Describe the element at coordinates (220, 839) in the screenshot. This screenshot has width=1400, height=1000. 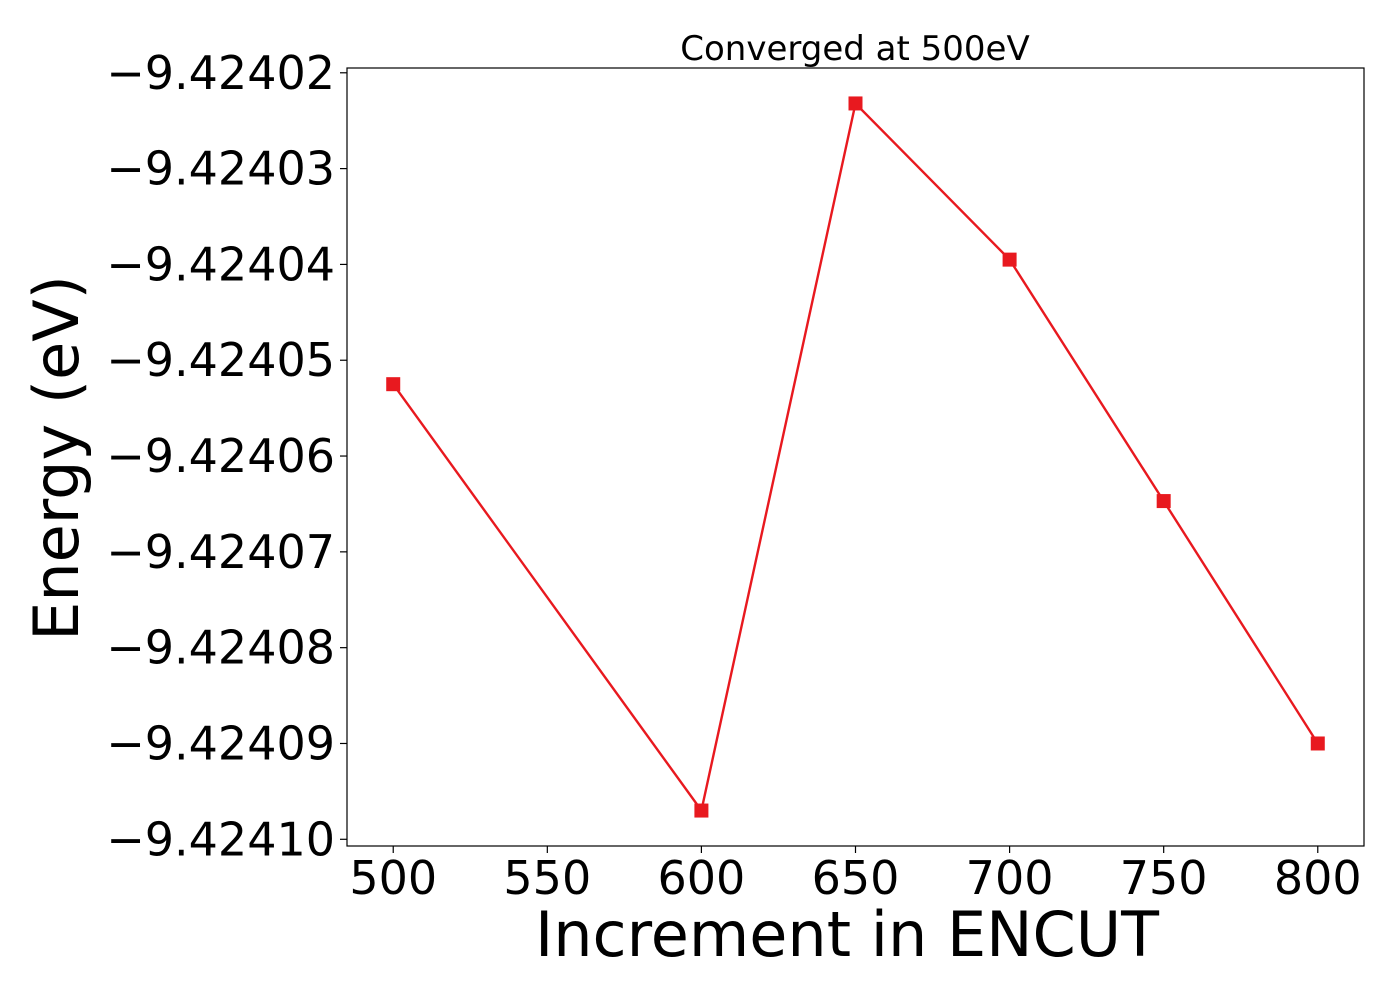
I see `y-tick-label: −9.42410` at that location.